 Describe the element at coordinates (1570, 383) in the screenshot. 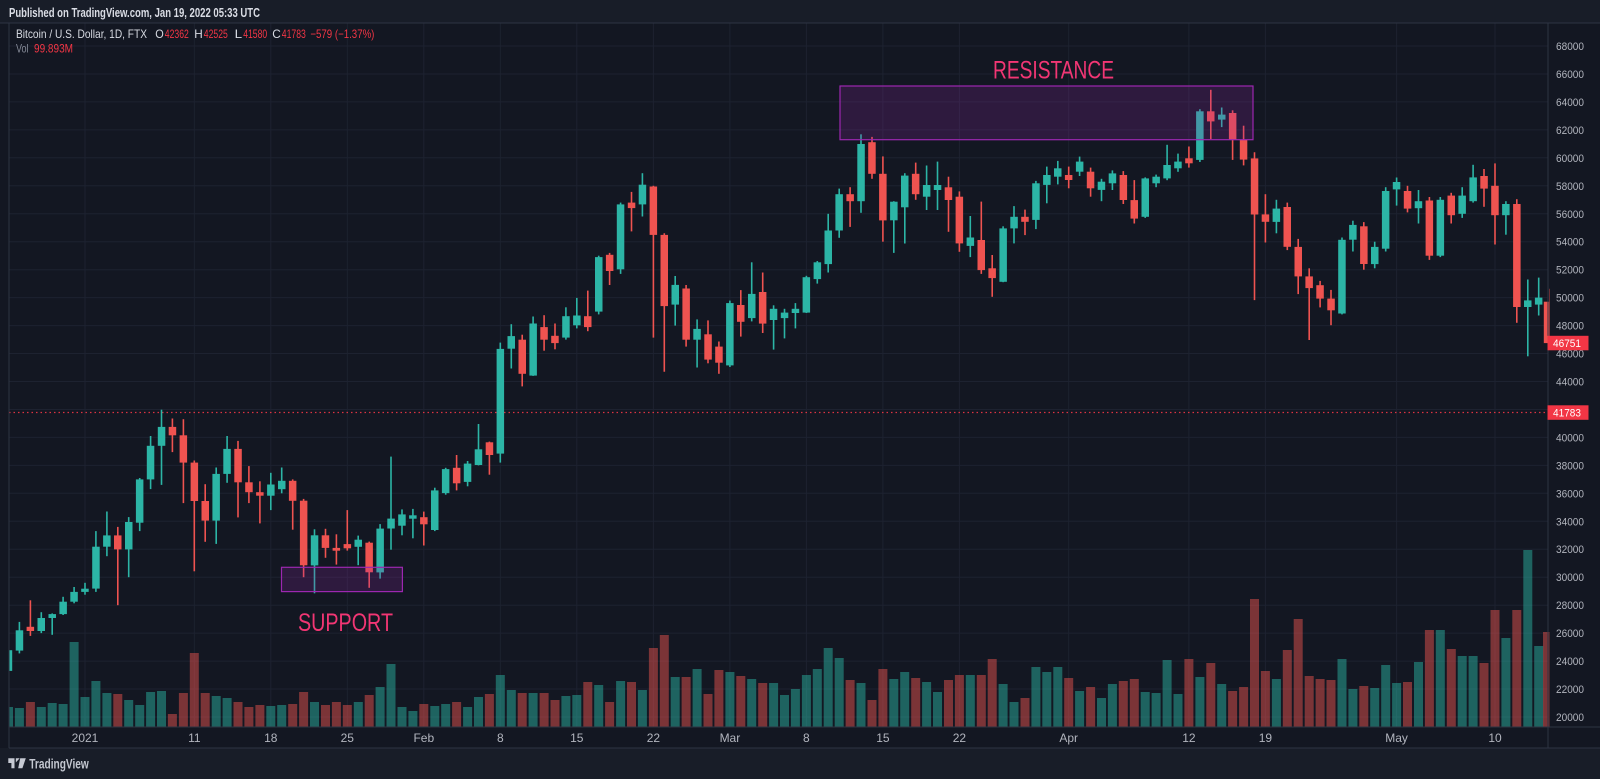

I see `svg-text: 44000` at that location.